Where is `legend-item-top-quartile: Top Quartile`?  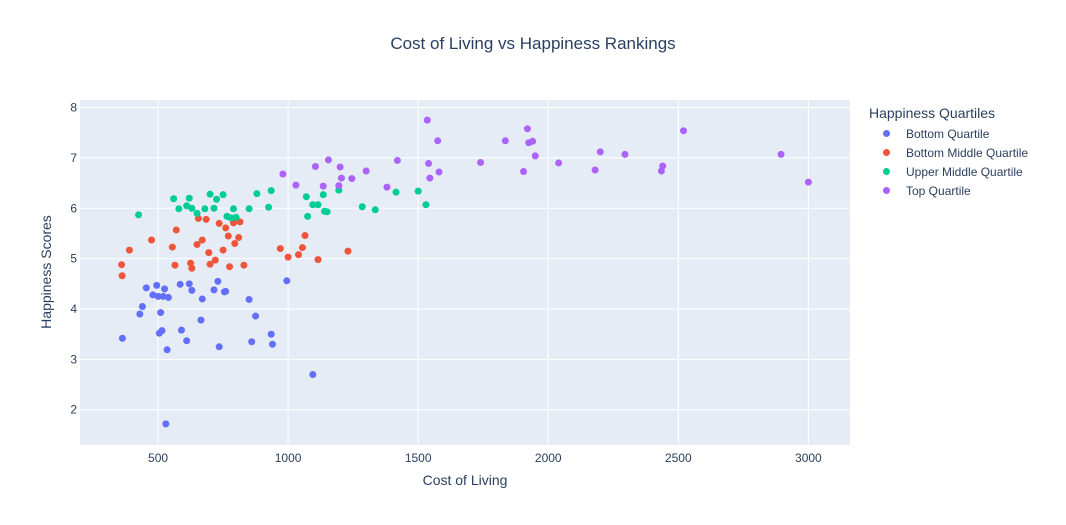 legend-item-top-quartile: Top Quartile is located at coordinates (948, 190).